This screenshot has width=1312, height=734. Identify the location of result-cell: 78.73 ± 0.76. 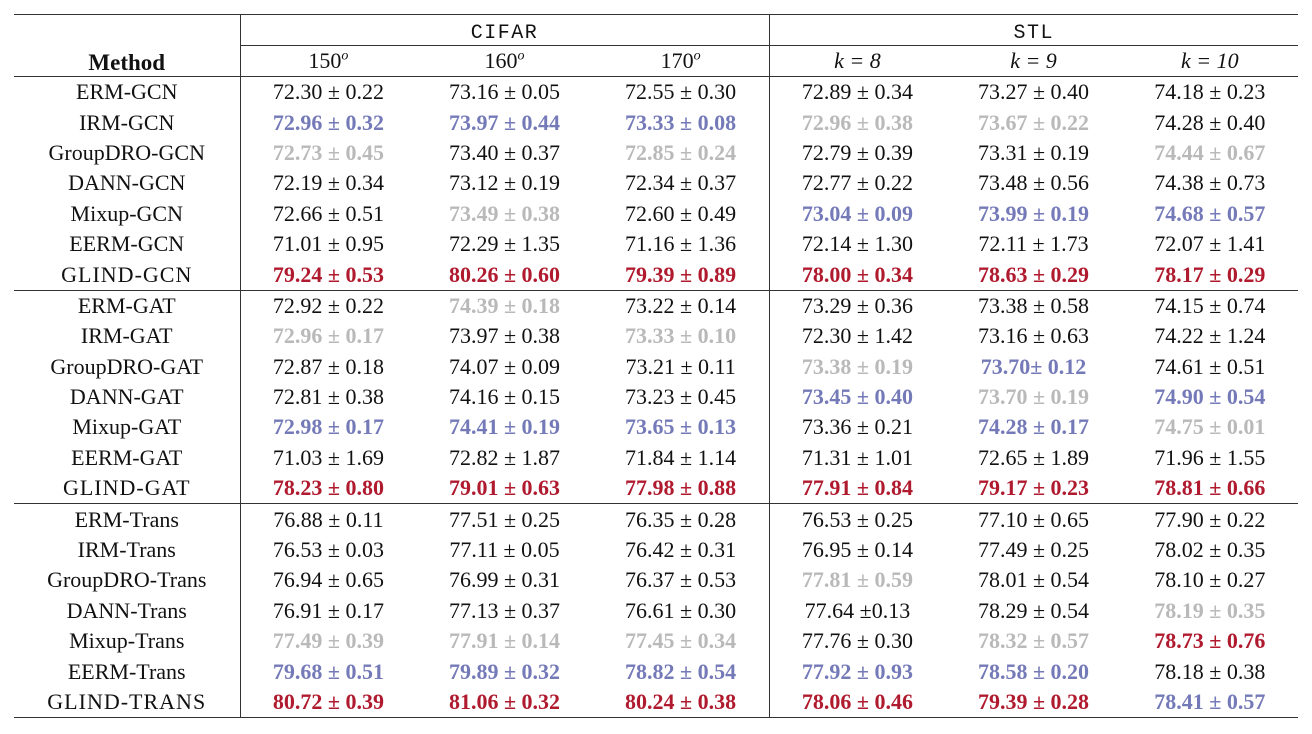
(1210, 641).